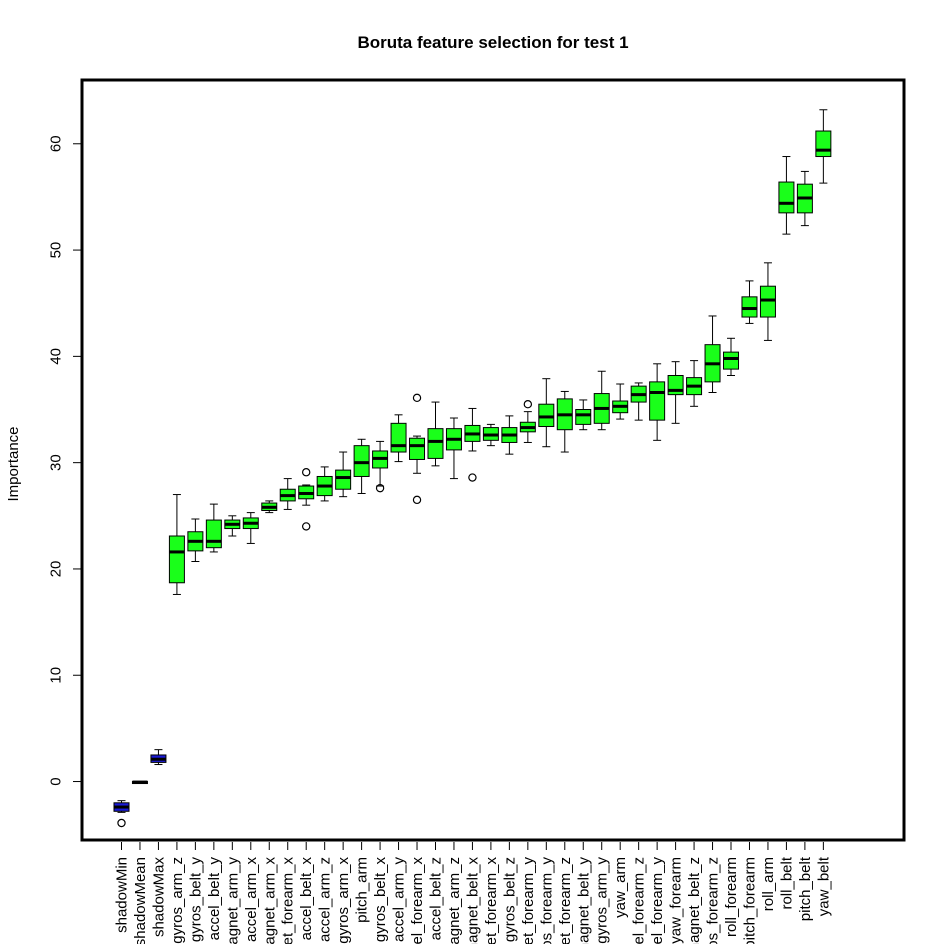 Image resolution: width=944 pixels, height=944 pixels. I want to click on x-tick-label: magnet_arm_x, so click(269, 900).